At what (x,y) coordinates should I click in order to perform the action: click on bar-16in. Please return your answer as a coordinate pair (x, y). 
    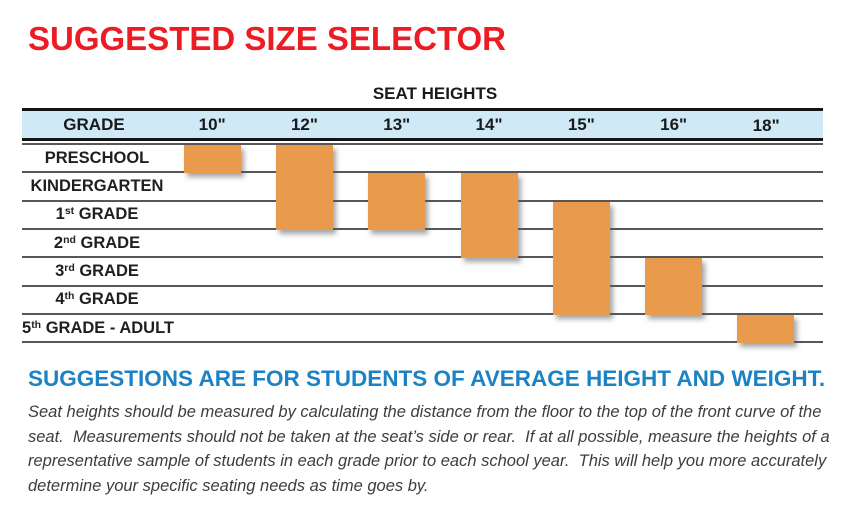
    Looking at the image, I should click on (674, 286).